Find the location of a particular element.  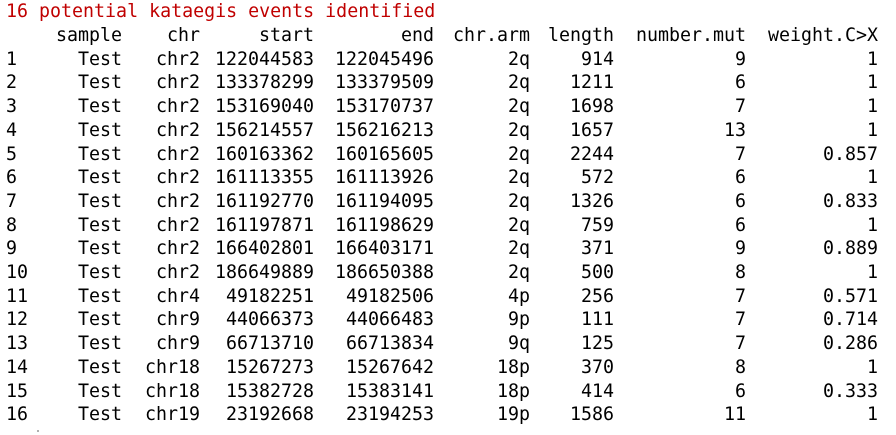

cell-end: 133379509 is located at coordinates (384, 83).